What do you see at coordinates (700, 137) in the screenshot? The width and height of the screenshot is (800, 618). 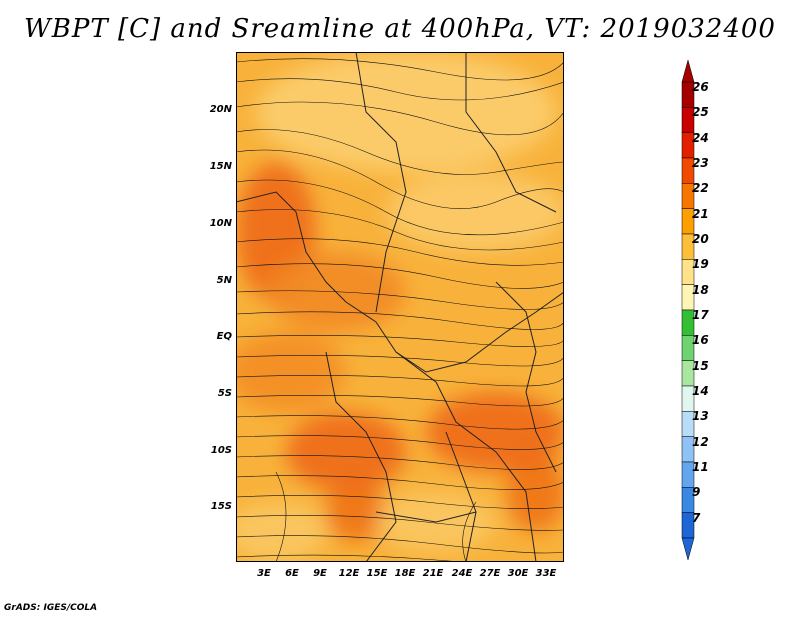 I see `legend-label: 24` at bounding box center [700, 137].